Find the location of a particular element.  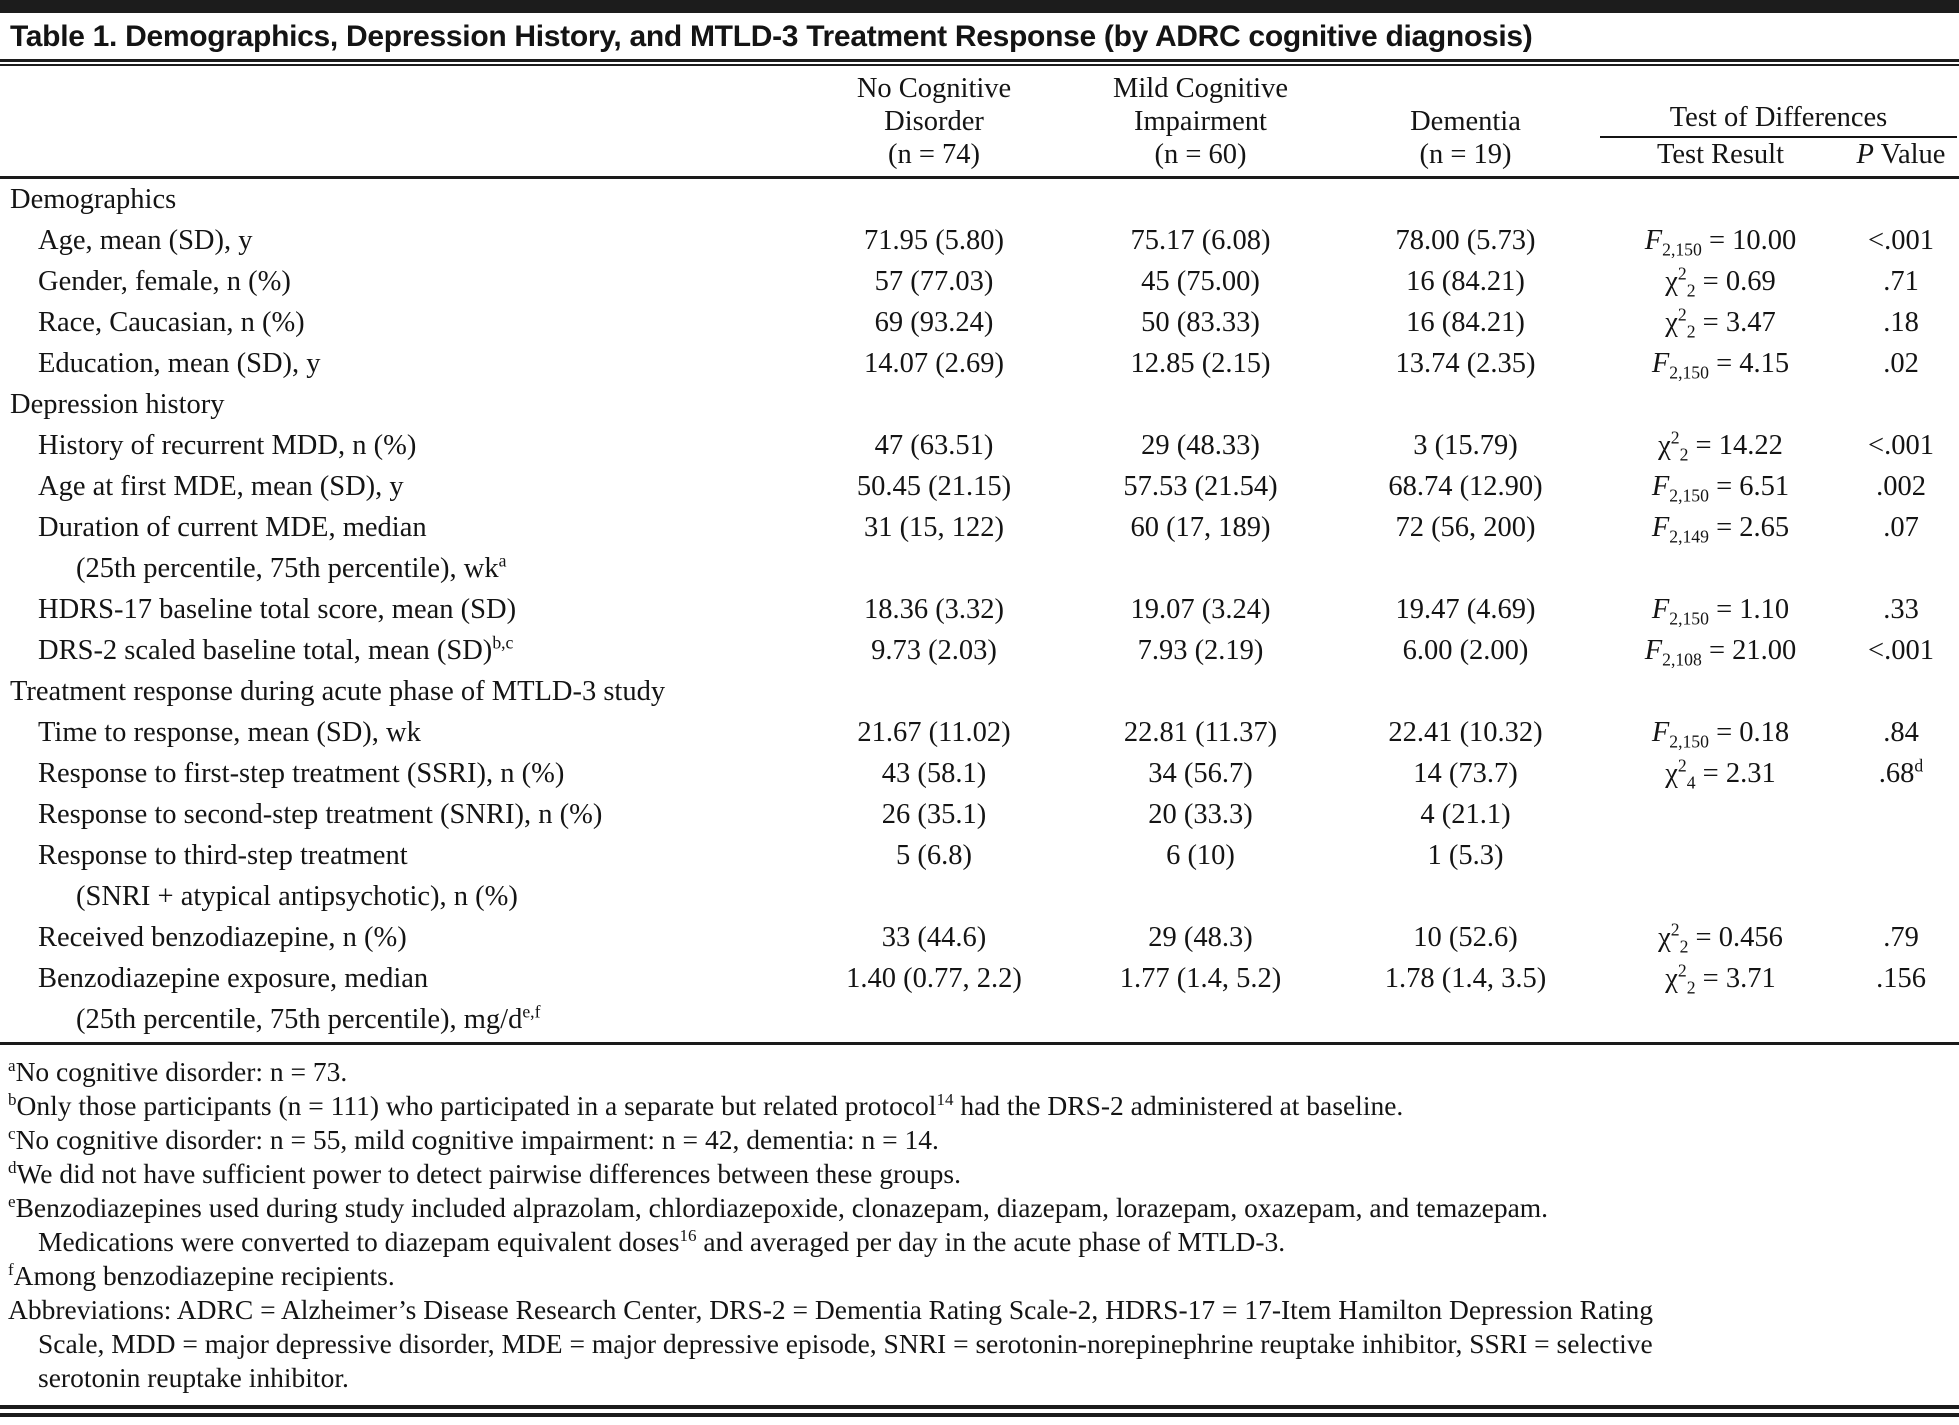

section-label: Demographics is located at coordinates (93, 199).